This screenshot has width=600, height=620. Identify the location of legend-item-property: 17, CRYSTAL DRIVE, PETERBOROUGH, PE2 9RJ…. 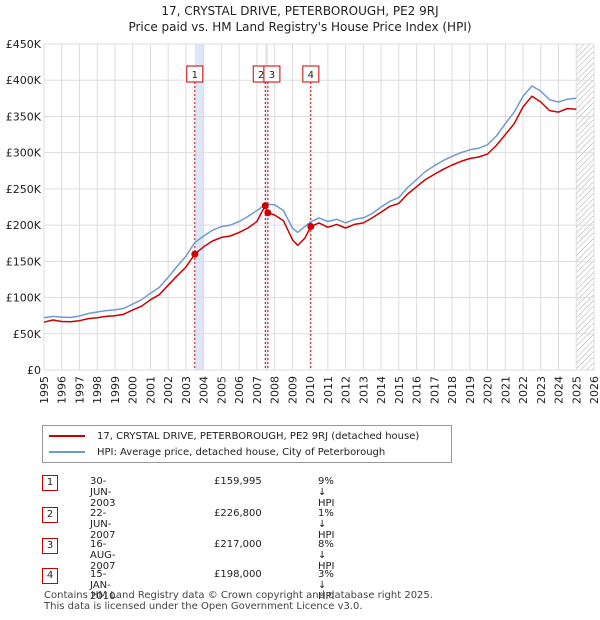
(234, 436).